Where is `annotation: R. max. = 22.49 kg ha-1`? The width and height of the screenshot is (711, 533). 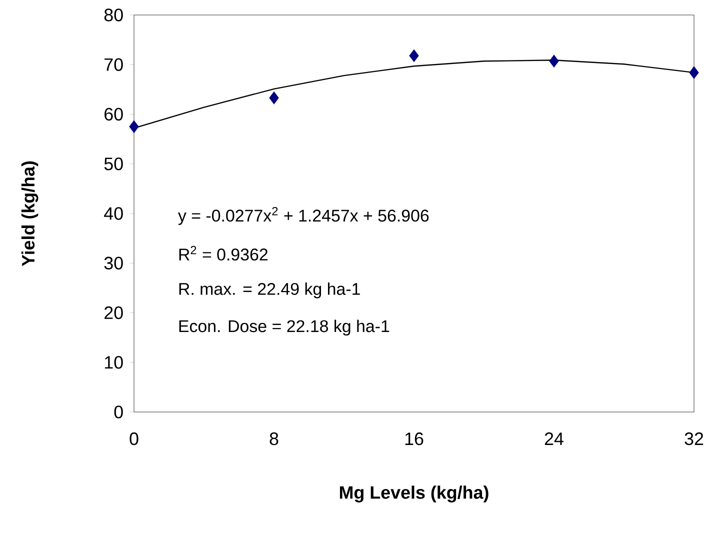 annotation: R. max. = 22.49 kg ha-1 is located at coordinates (269, 290).